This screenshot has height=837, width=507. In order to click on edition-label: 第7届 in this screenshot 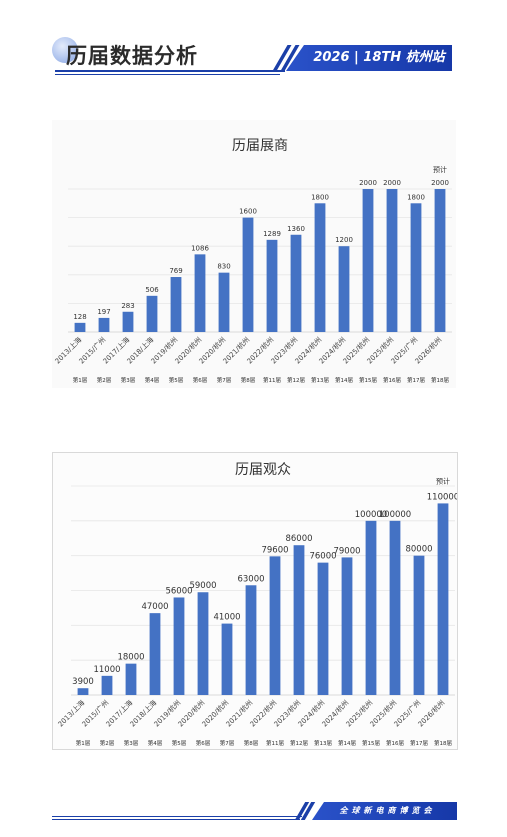, I will do `click(224, 380)`.